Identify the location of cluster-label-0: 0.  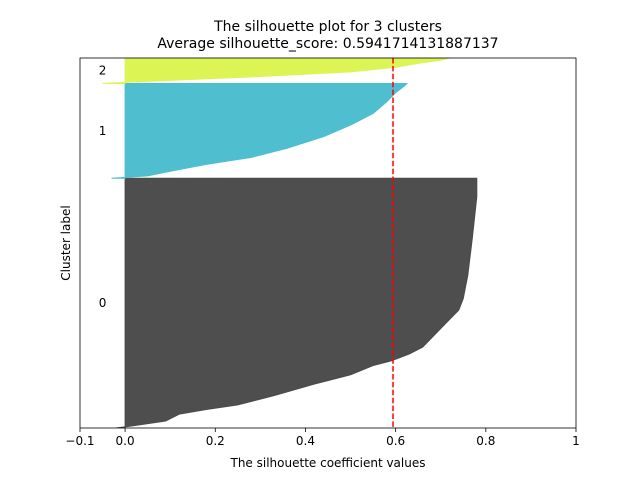
(103, 303).